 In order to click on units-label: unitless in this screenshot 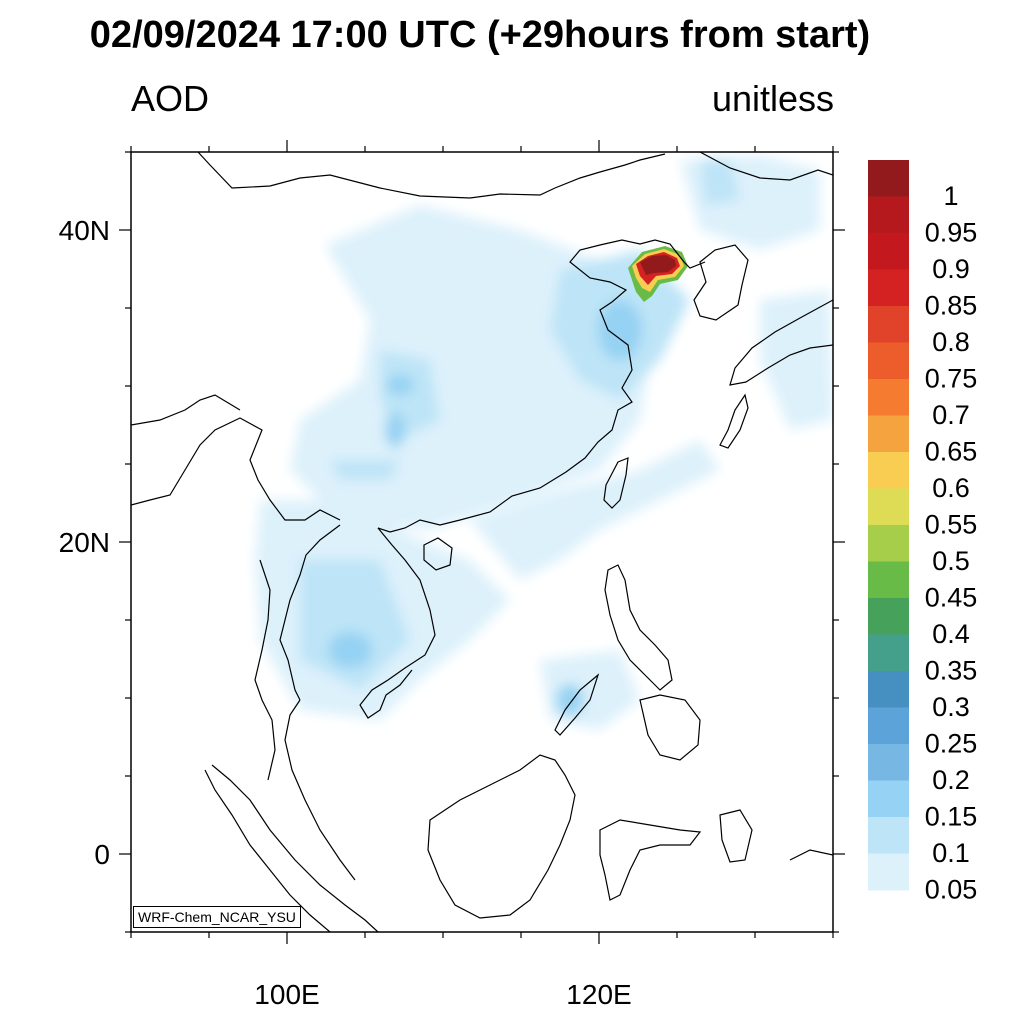, I will do `click(772, 98)`.